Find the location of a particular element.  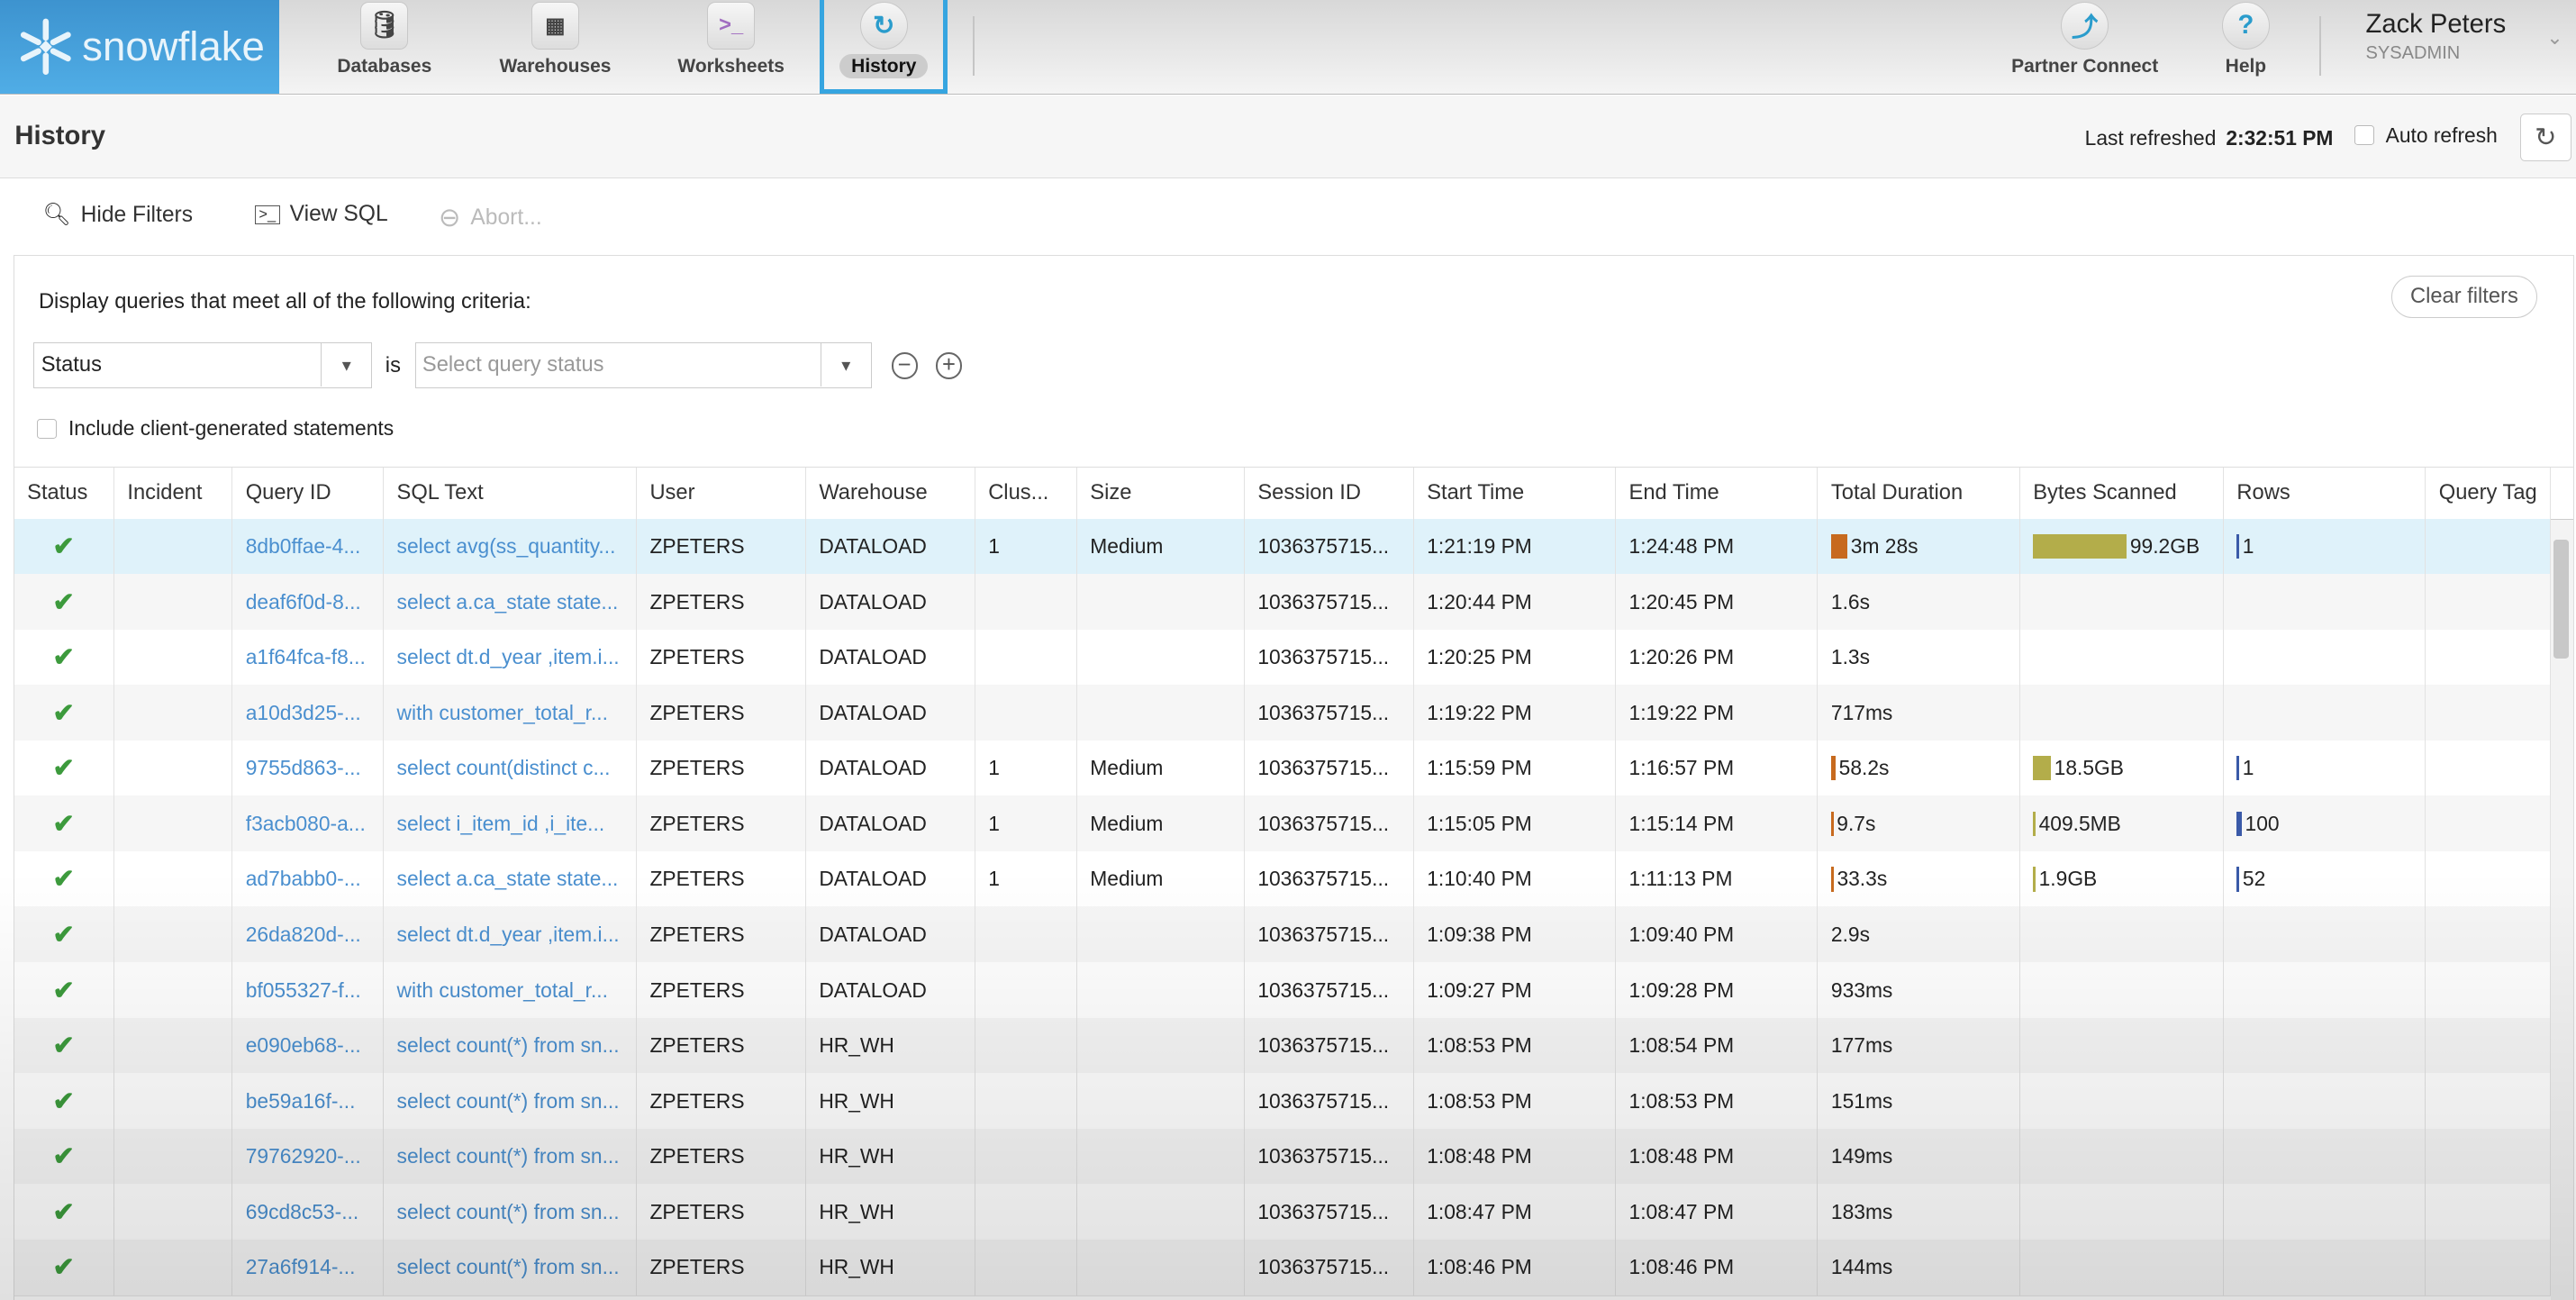

clear-filters-button: Clear filters is located at coordinates (2463, 296).